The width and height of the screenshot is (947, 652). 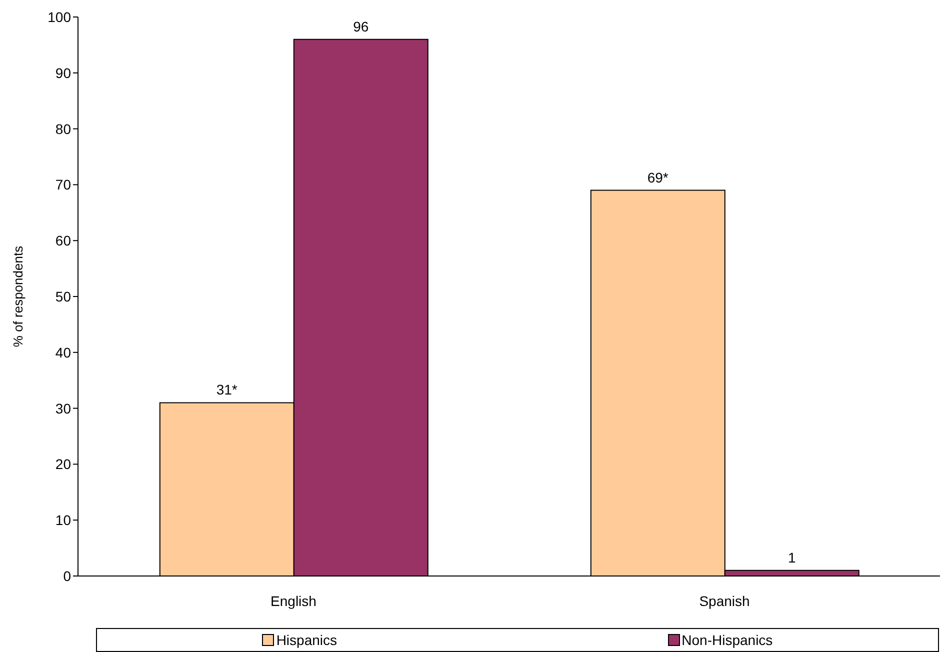 What do you see at coordinates (792, 557) in the screenshot?
I see `data-label: 1` at bounding box center [792, 557].